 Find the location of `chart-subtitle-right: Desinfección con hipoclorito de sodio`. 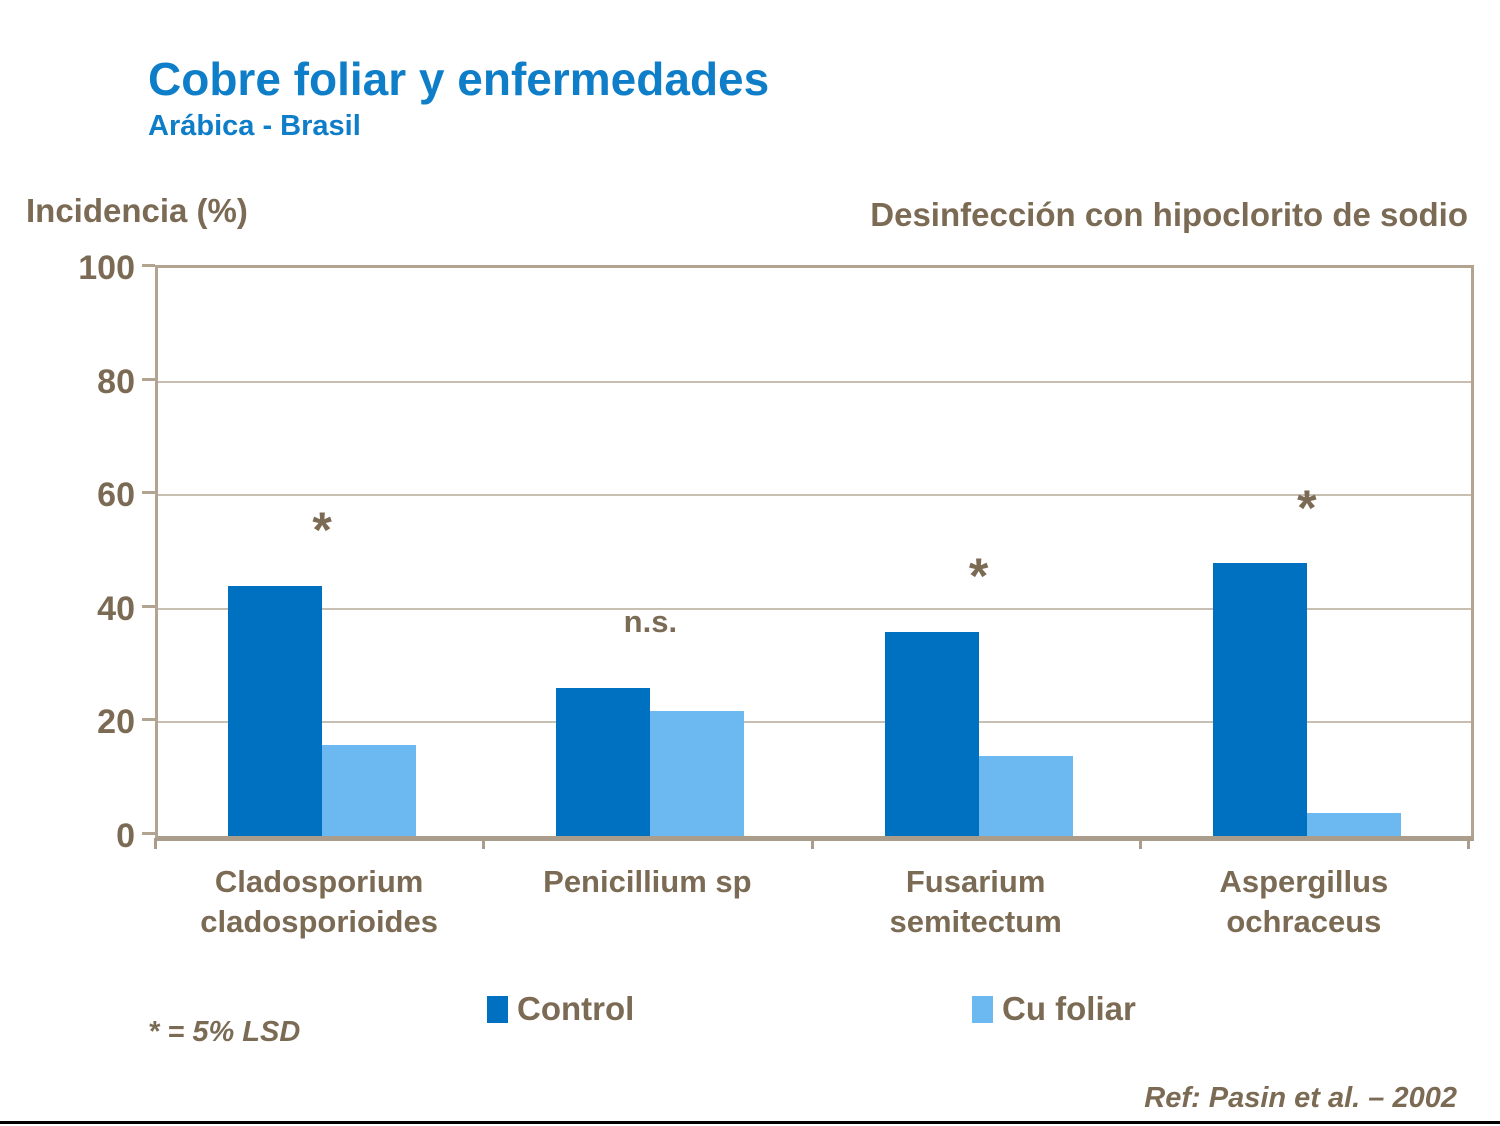

chart-subtitle-right: Desinfección con hipoclorito de sodio is located at coordinates (1169, 214).